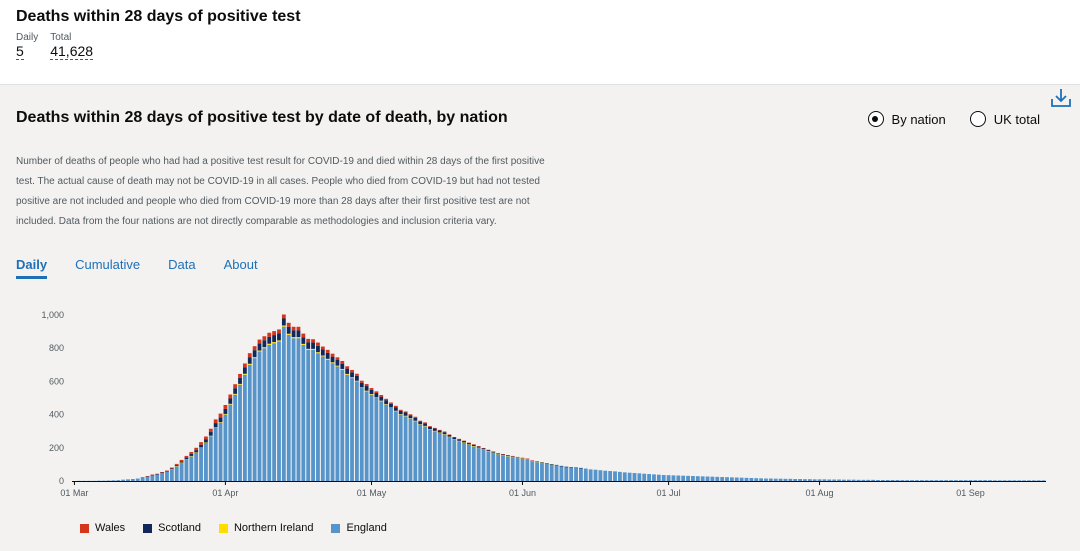  I want to click on chart-tabs: Daily Cumulative Data About, so click(137, 268).